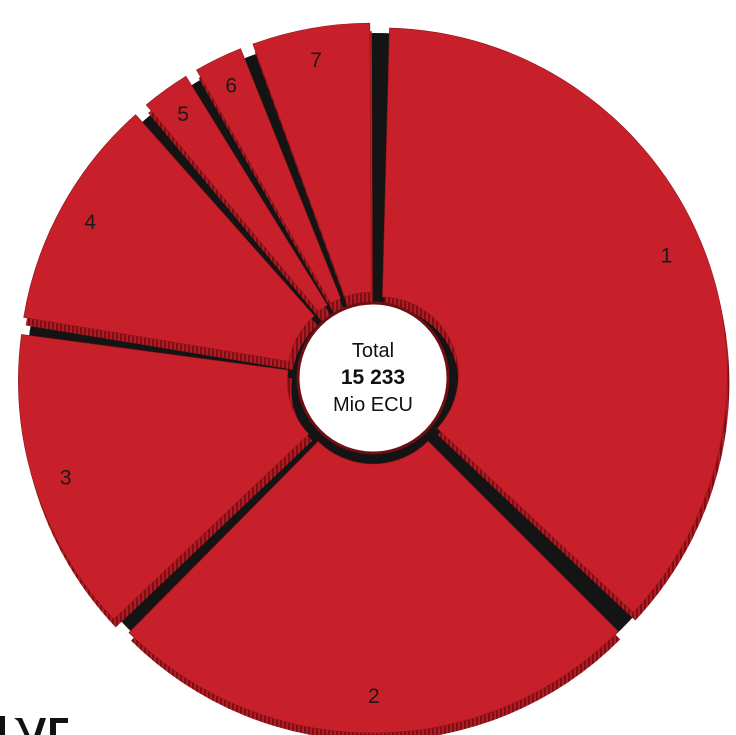 Image resolution: width=736 pixels, height=735 pixels. I want to click on center-total-label: Total, so click(373, 351).